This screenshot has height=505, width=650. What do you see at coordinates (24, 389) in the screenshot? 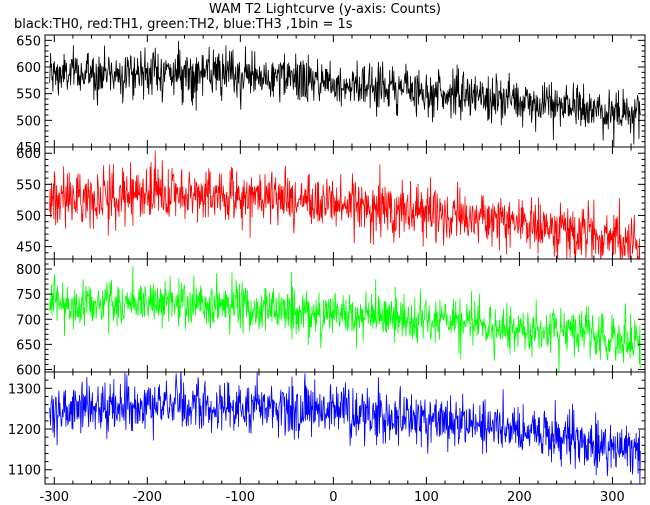
I see `y-tick-label: 1300` at bounding box center [24, 389].